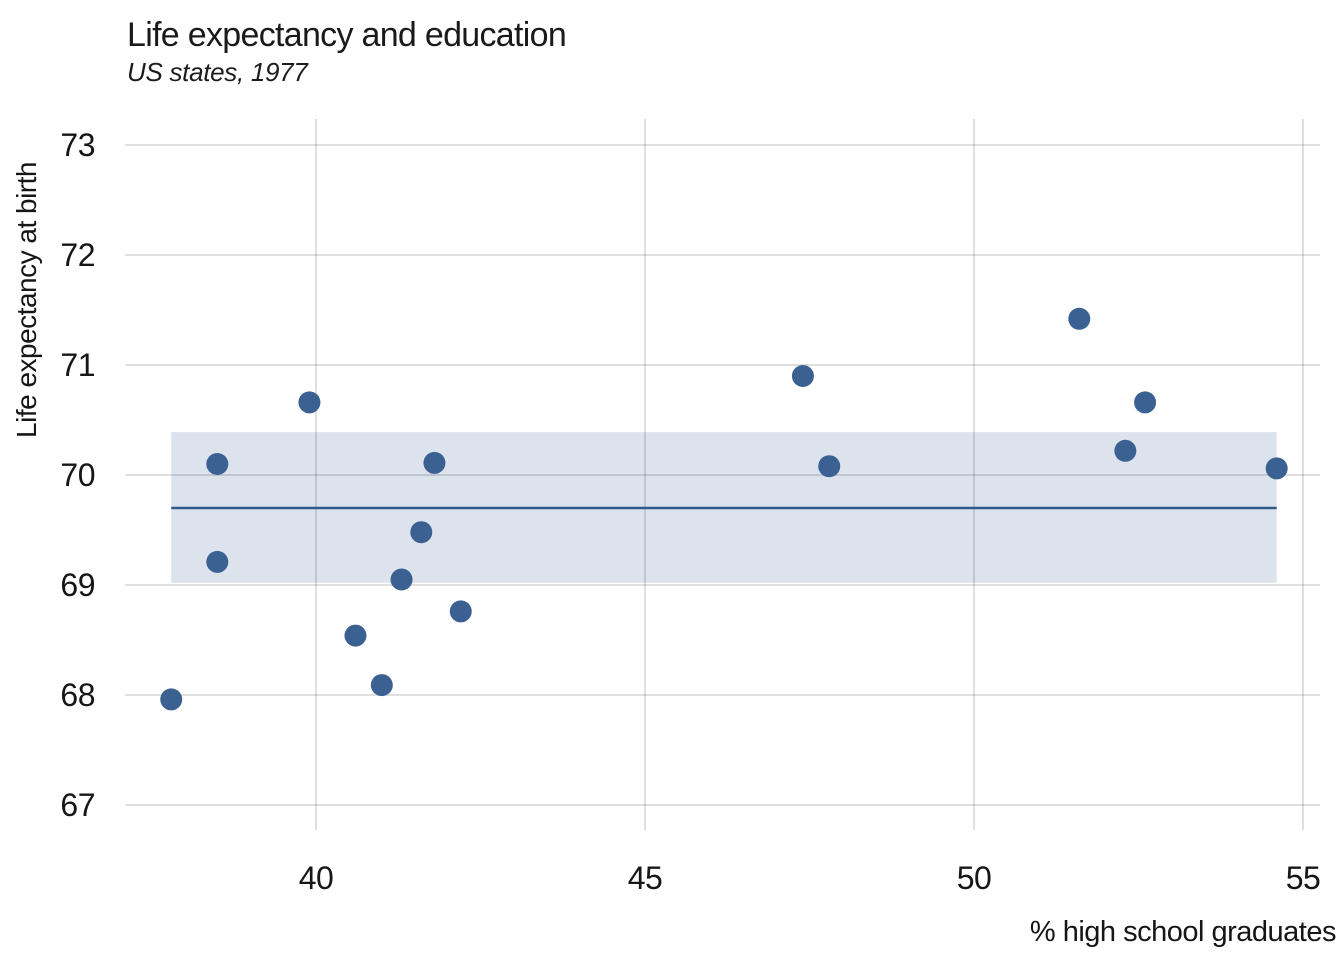 Image resolution: width=1344 pixels, height=960 pixels. I want to click on x-tick-label: 50, so click(974, 878).